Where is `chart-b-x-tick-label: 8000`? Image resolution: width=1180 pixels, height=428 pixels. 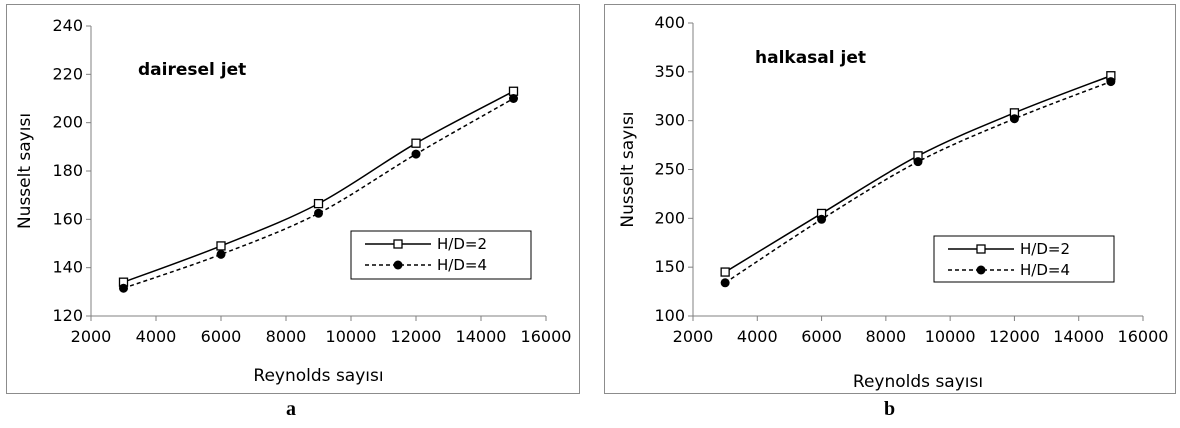 chart-b-x-tick-label: 8000 is located at coordinates (885, 336).